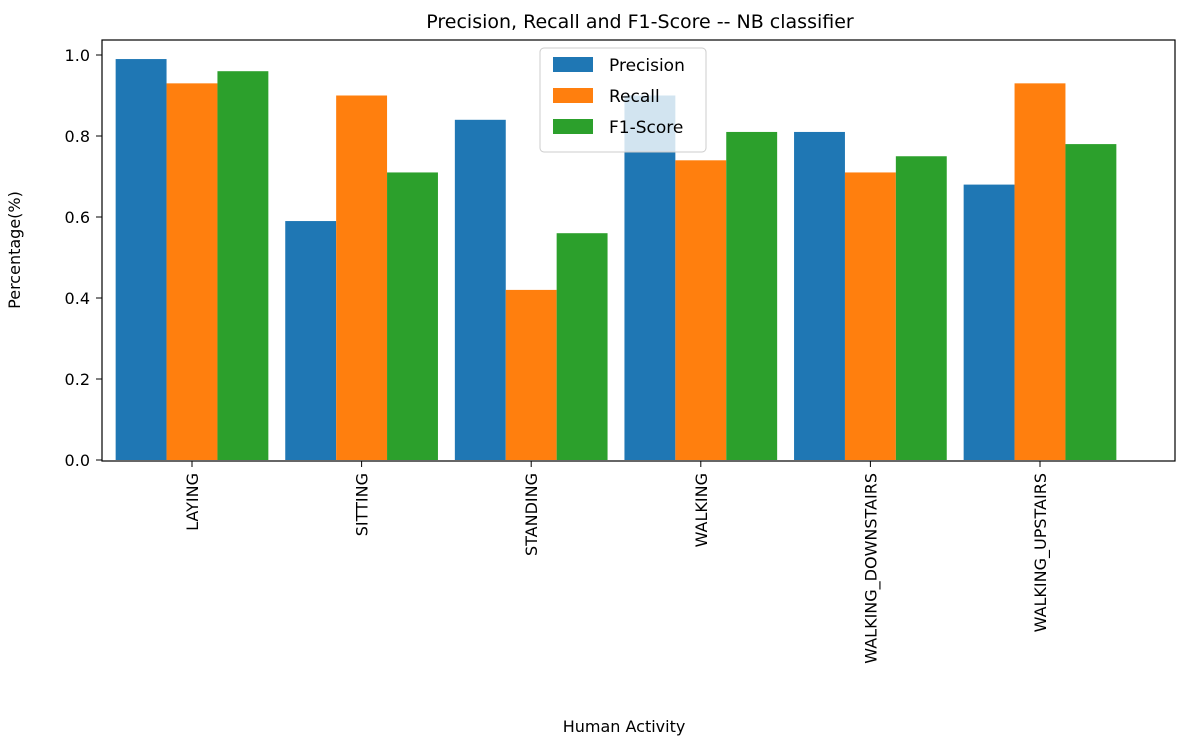 This screenshot has height=742, width=1181. Describe the element at coordinates (573, 64) in the screenshot. I see `legend-swatch-precision` at that location.